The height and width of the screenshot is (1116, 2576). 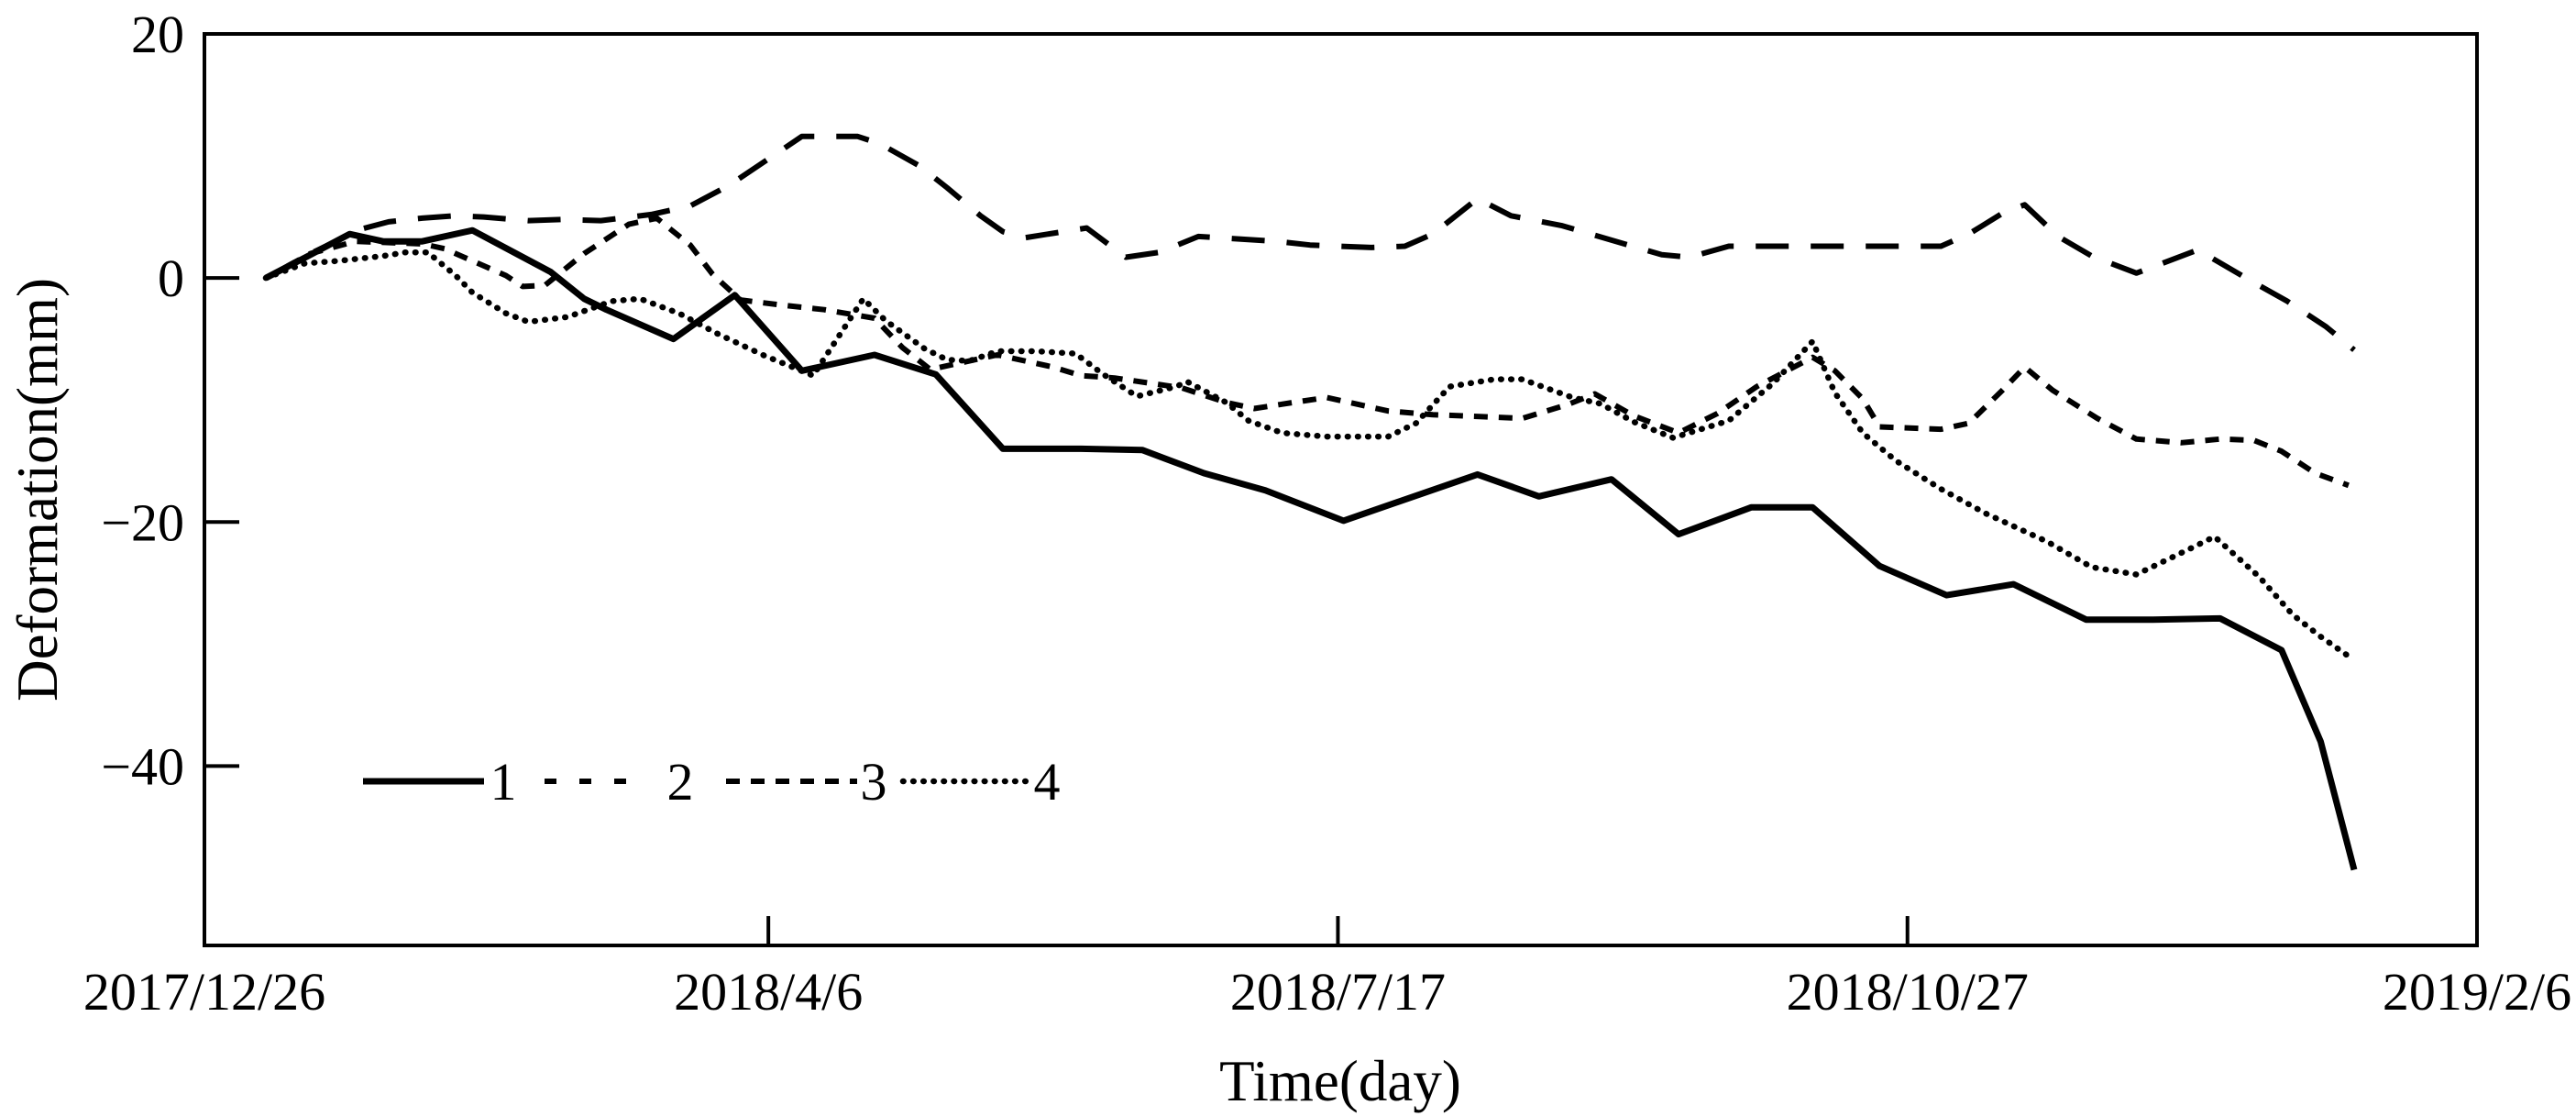 What do you see at coordinates (38, 490) in the screenshot?
I see `y-axis-title: Deformation(mm)` at bounding box center [38, 490].